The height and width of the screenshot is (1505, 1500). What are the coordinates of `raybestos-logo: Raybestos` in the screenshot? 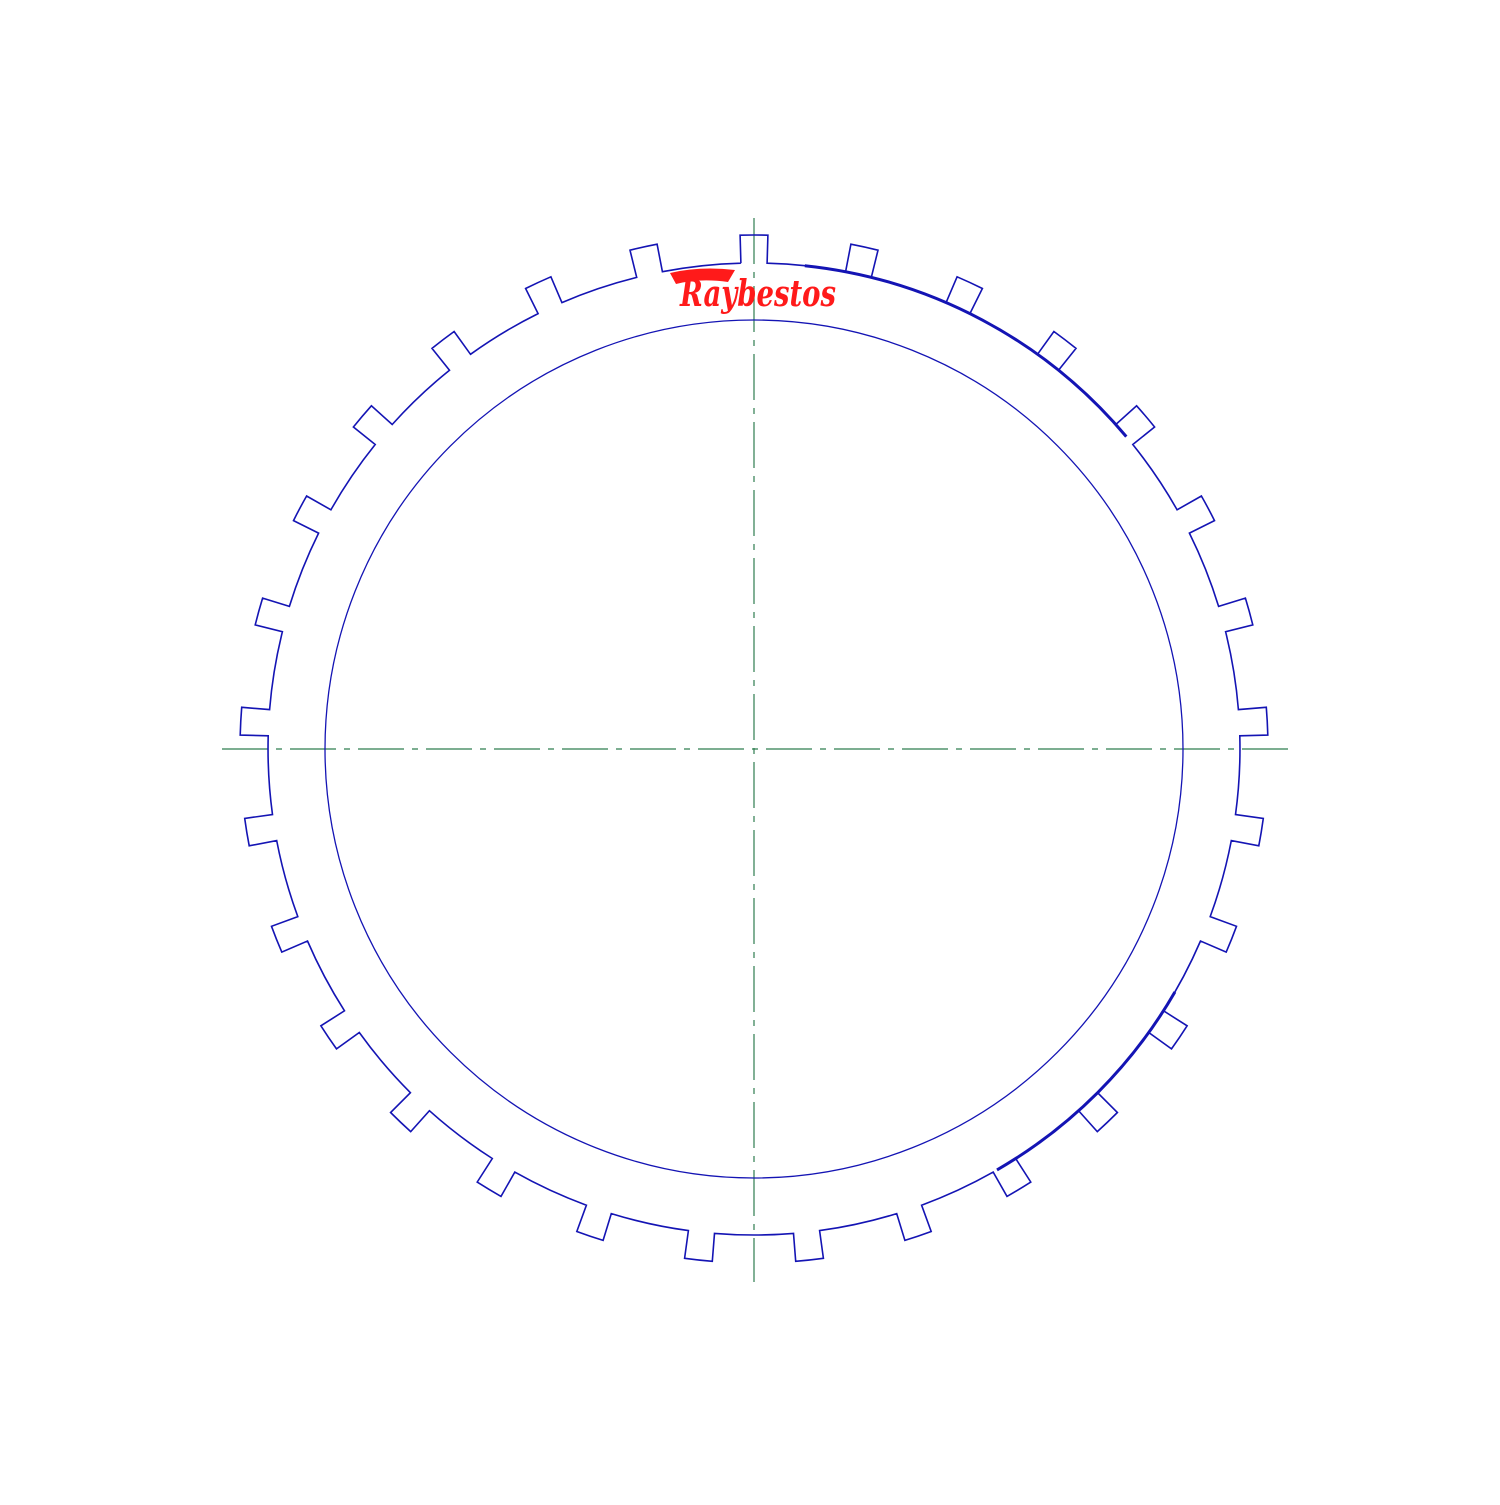 It's located at (753, 291).